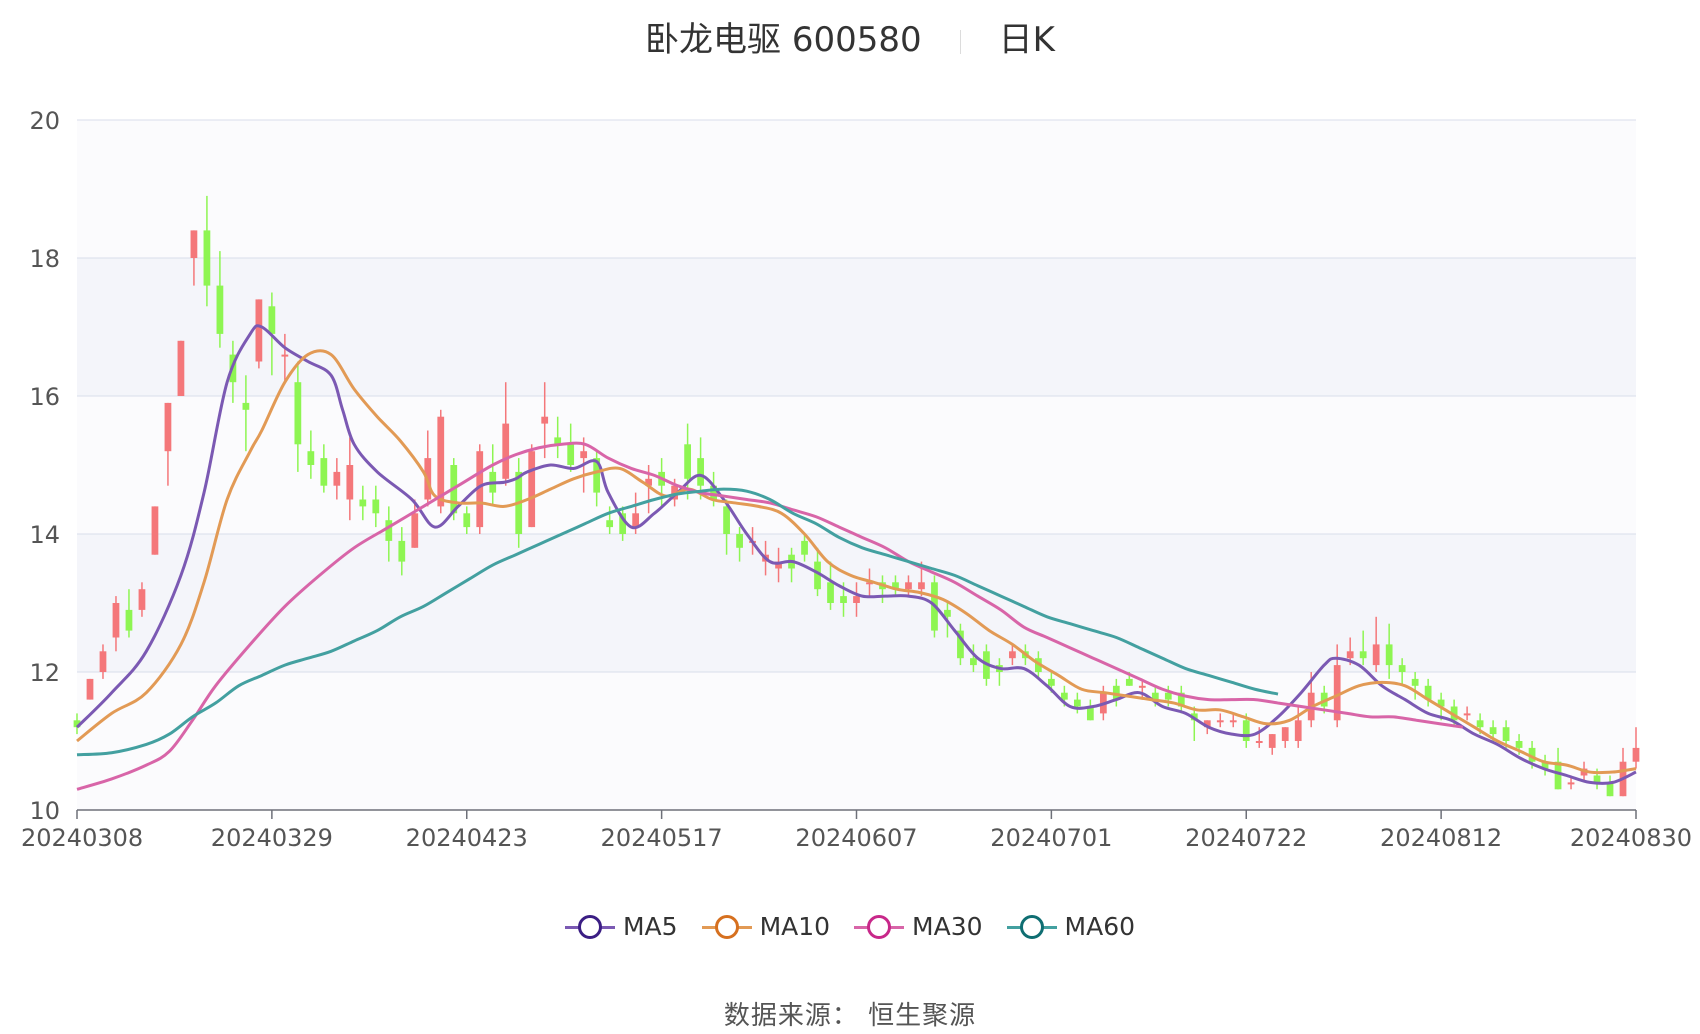 The width and height of the screenshot is (1700, 1034). I want to click on legend-label: MA5, so click(650, 926).